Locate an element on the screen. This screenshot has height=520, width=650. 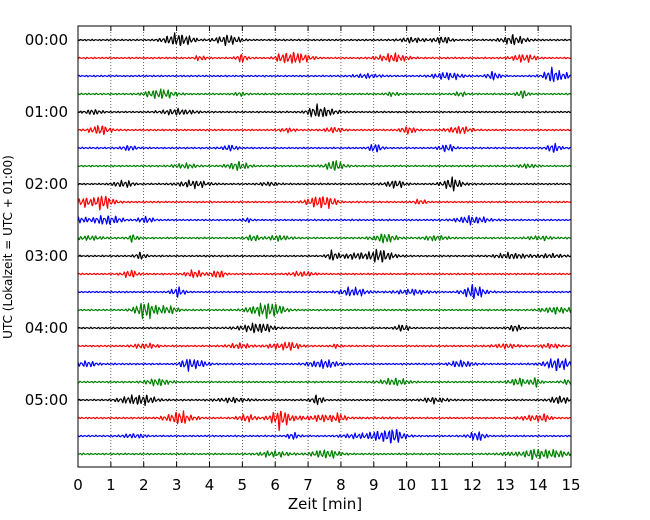
x-tick-label: 15 is located at coordinates (570, 485).